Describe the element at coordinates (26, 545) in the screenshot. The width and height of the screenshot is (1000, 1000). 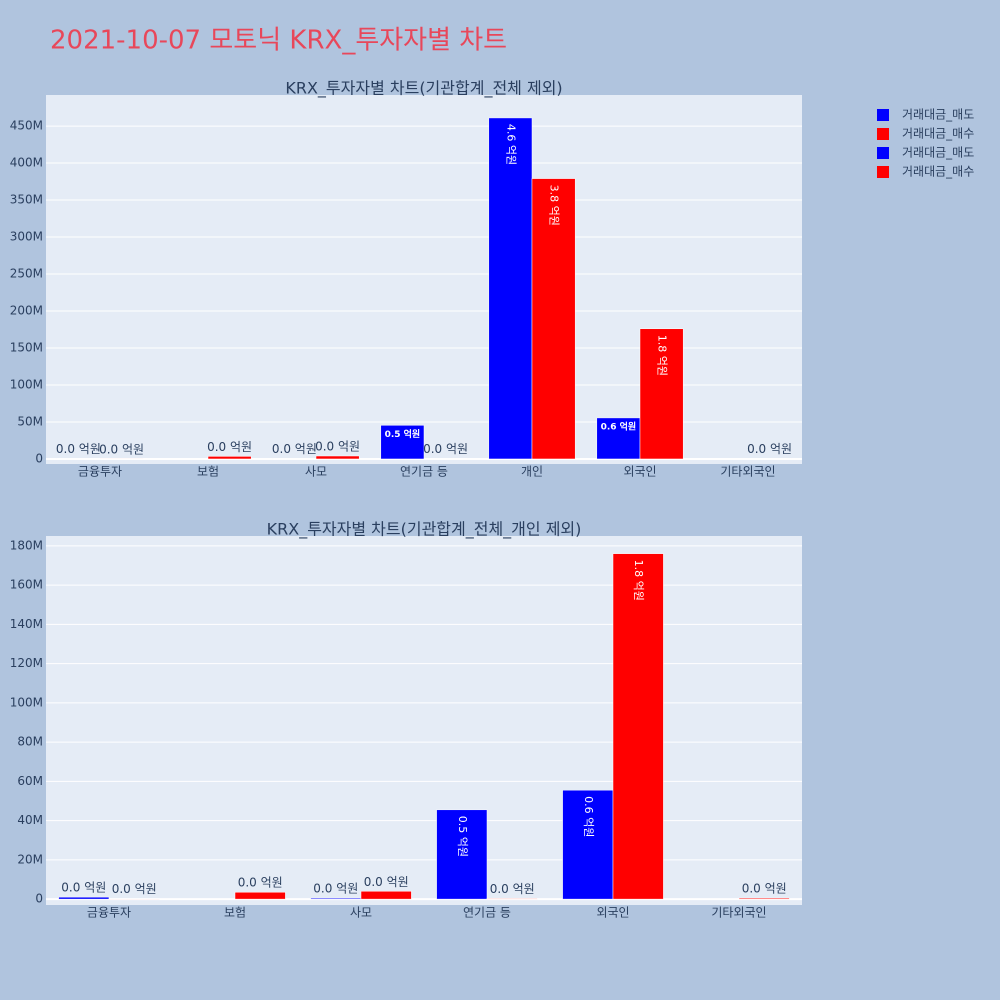
I see `y-tick-label: 180M` at that location.